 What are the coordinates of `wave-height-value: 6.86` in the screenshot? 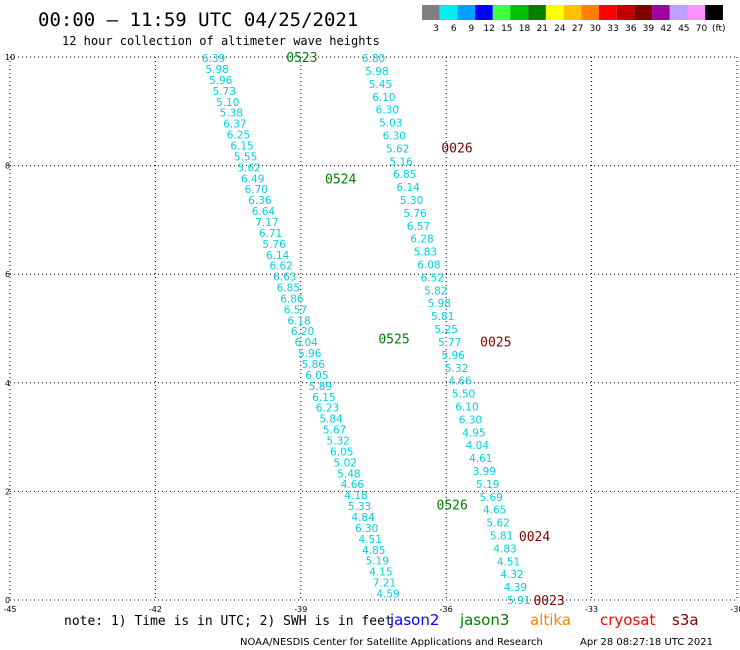 It's located at (292, 299).